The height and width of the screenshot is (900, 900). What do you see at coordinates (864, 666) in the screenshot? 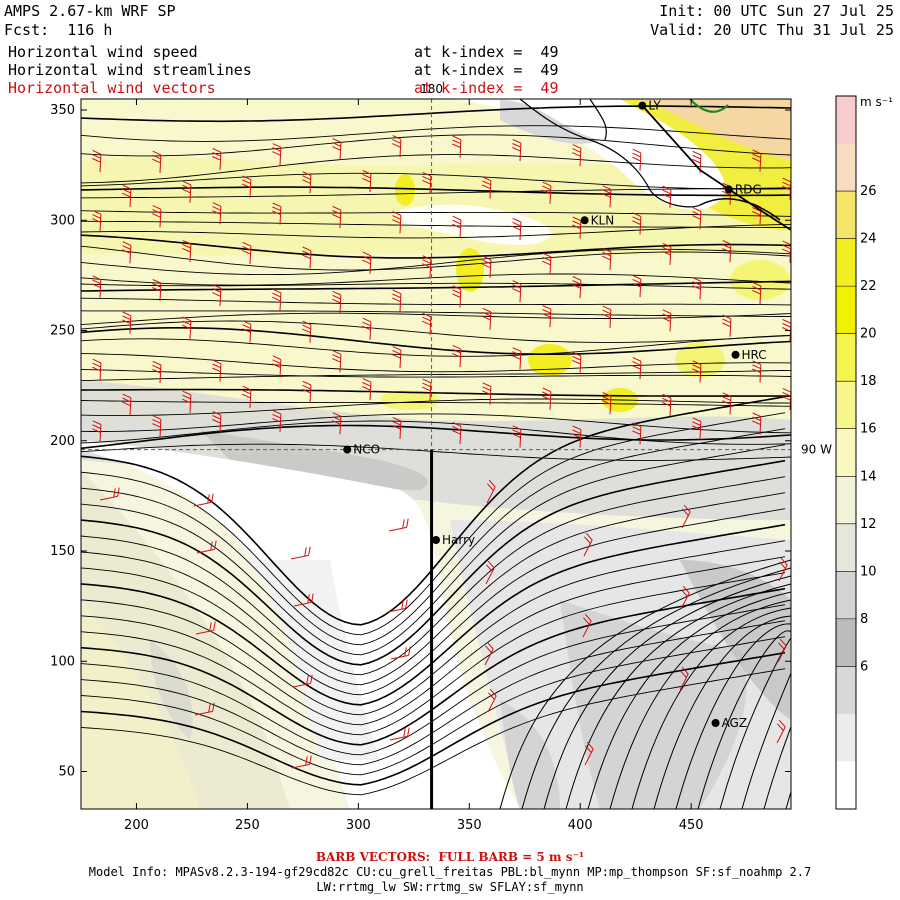
I see `colorbar-label: 6` at bounding box center [864, 666].